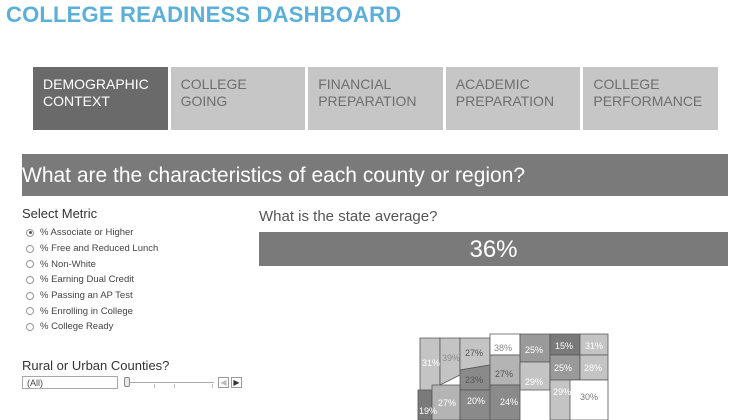 This screenshot has width=750, height=420. Describe the element at coordinates (30, 232) in the screenshot. I see `radio-selected-icon` at that location.